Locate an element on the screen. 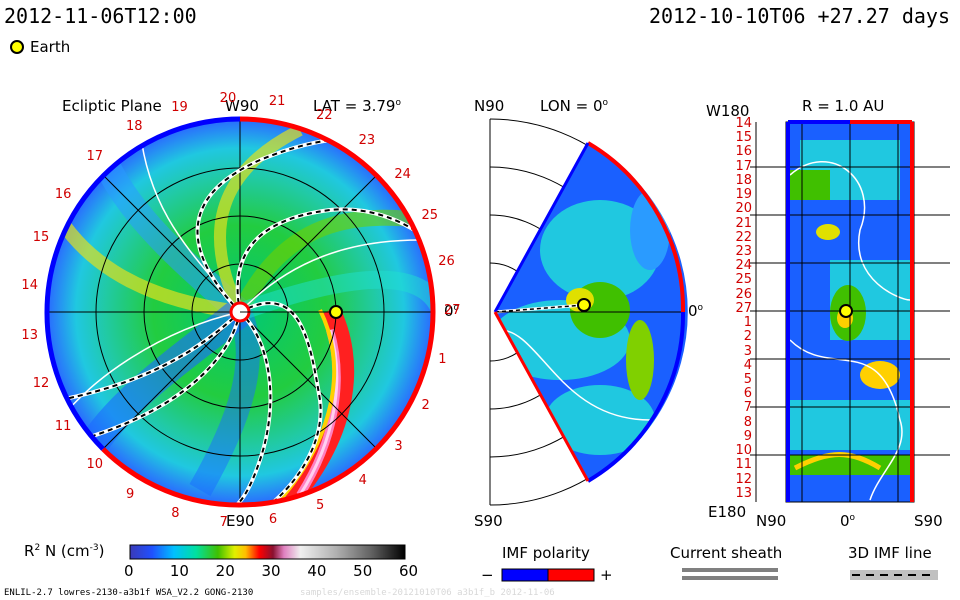 This screenshot has width=960, height=600. current-time: 2012-11-06T12:00 is located at coordinates (100, 16).